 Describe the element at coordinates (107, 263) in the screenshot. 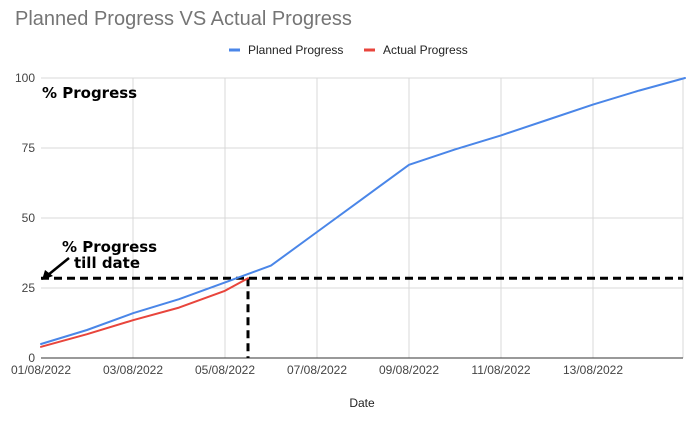

I see `marker-annotation-line2: till date` at that location.